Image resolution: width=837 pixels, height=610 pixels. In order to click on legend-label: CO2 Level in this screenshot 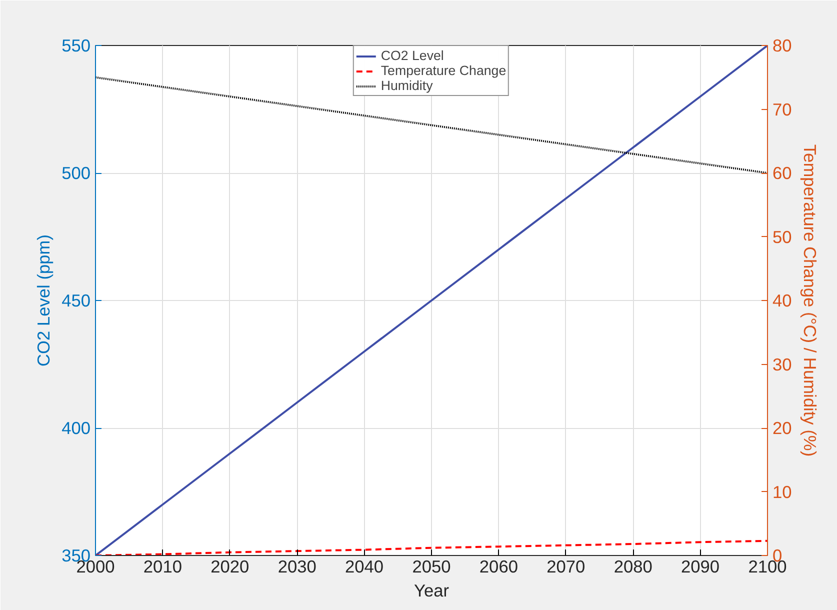, I will do `click(412, 55)`.